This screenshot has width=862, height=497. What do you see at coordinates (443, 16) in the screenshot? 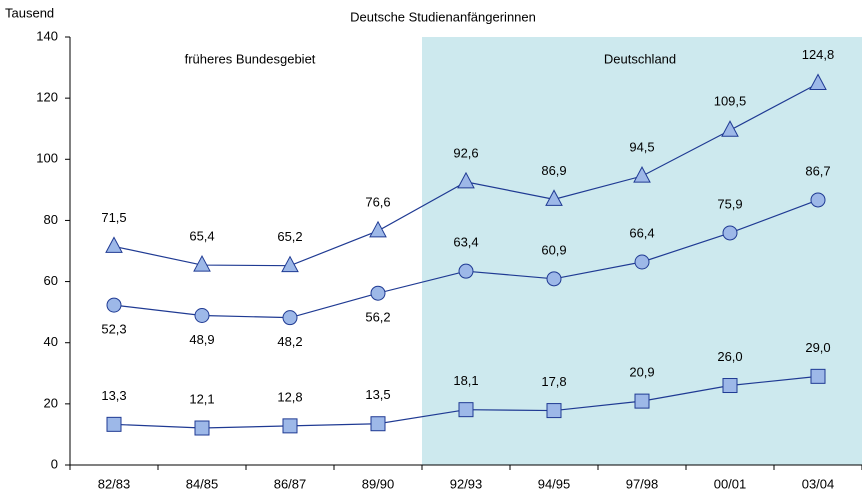
I see `chart-title: Deutsche Studienanfängerinnen` at bounding box center [443, 16].